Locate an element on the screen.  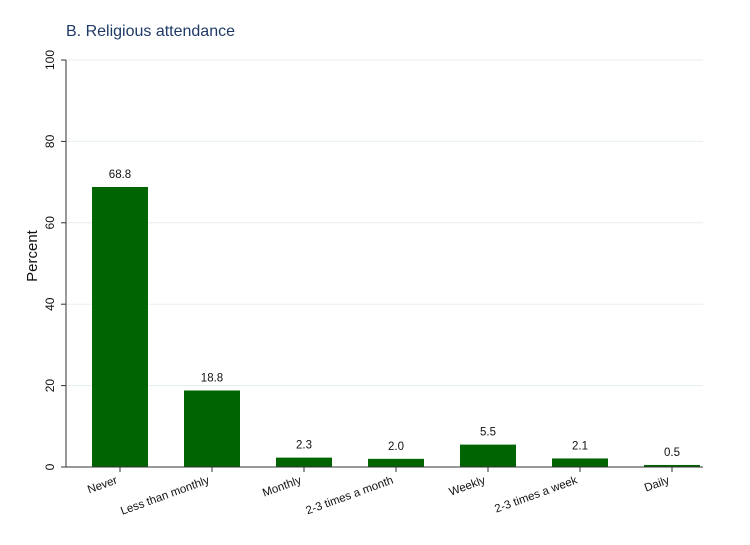
y-axis: 0 20 40 60 80 100 is located at coordinates (55, 260).